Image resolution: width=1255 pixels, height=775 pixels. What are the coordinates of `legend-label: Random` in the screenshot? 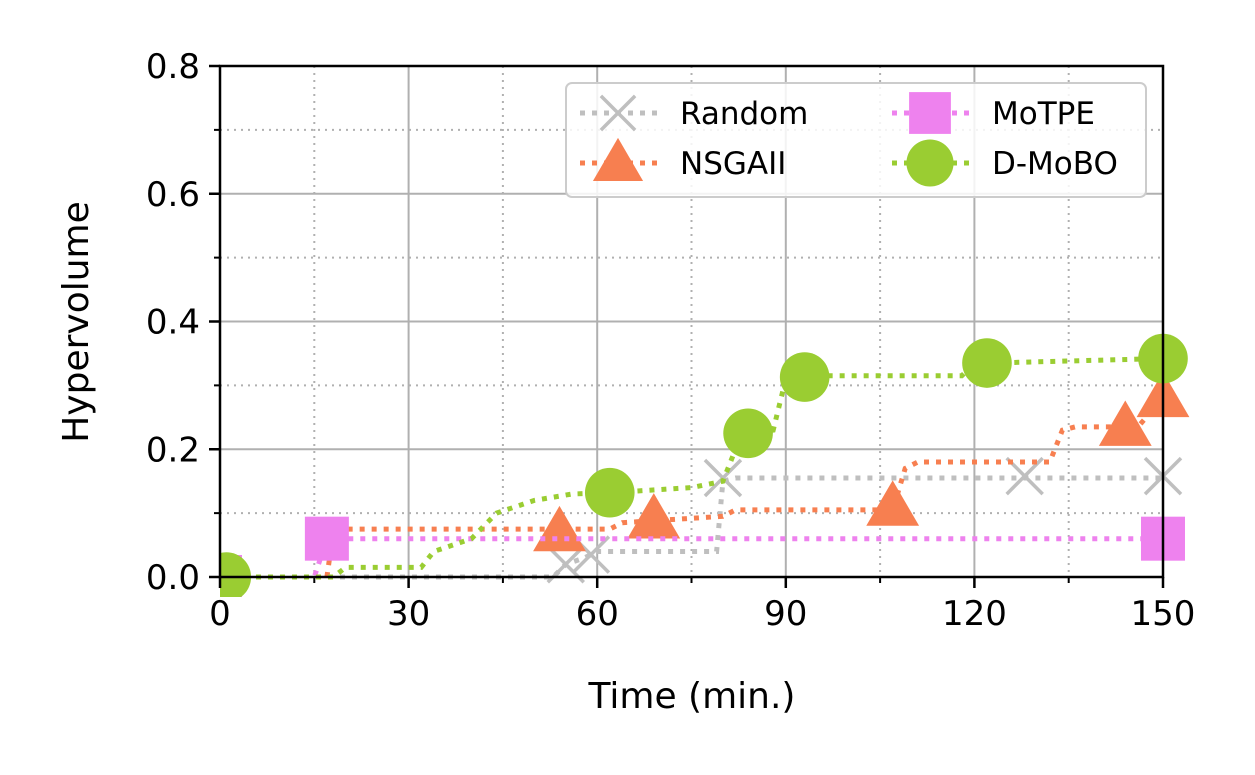 It's located at (744, 114).